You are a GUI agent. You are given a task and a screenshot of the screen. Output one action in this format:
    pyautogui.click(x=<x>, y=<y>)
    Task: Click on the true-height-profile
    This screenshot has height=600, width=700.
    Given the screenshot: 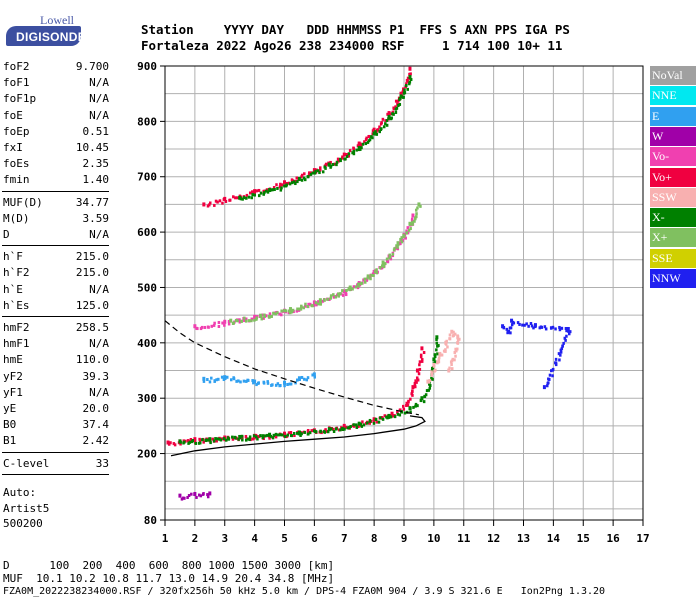 What is the action you would take?
    pyautogui.click(x=298, y=436)
    